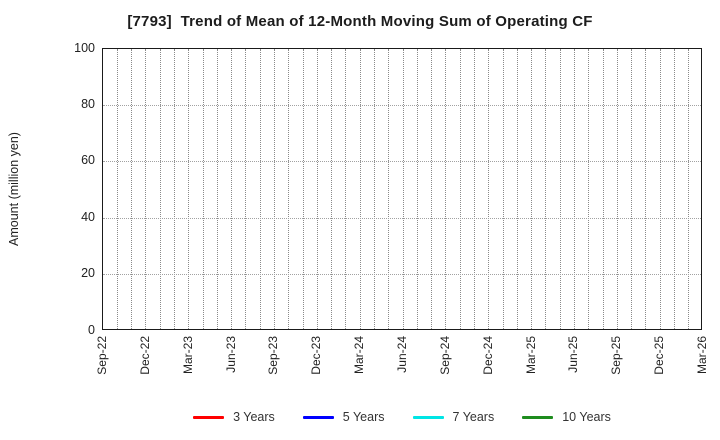 The width and height of the screenshot is (720, 440). I want to click on y-tick-label: 100, so click(84, 47).